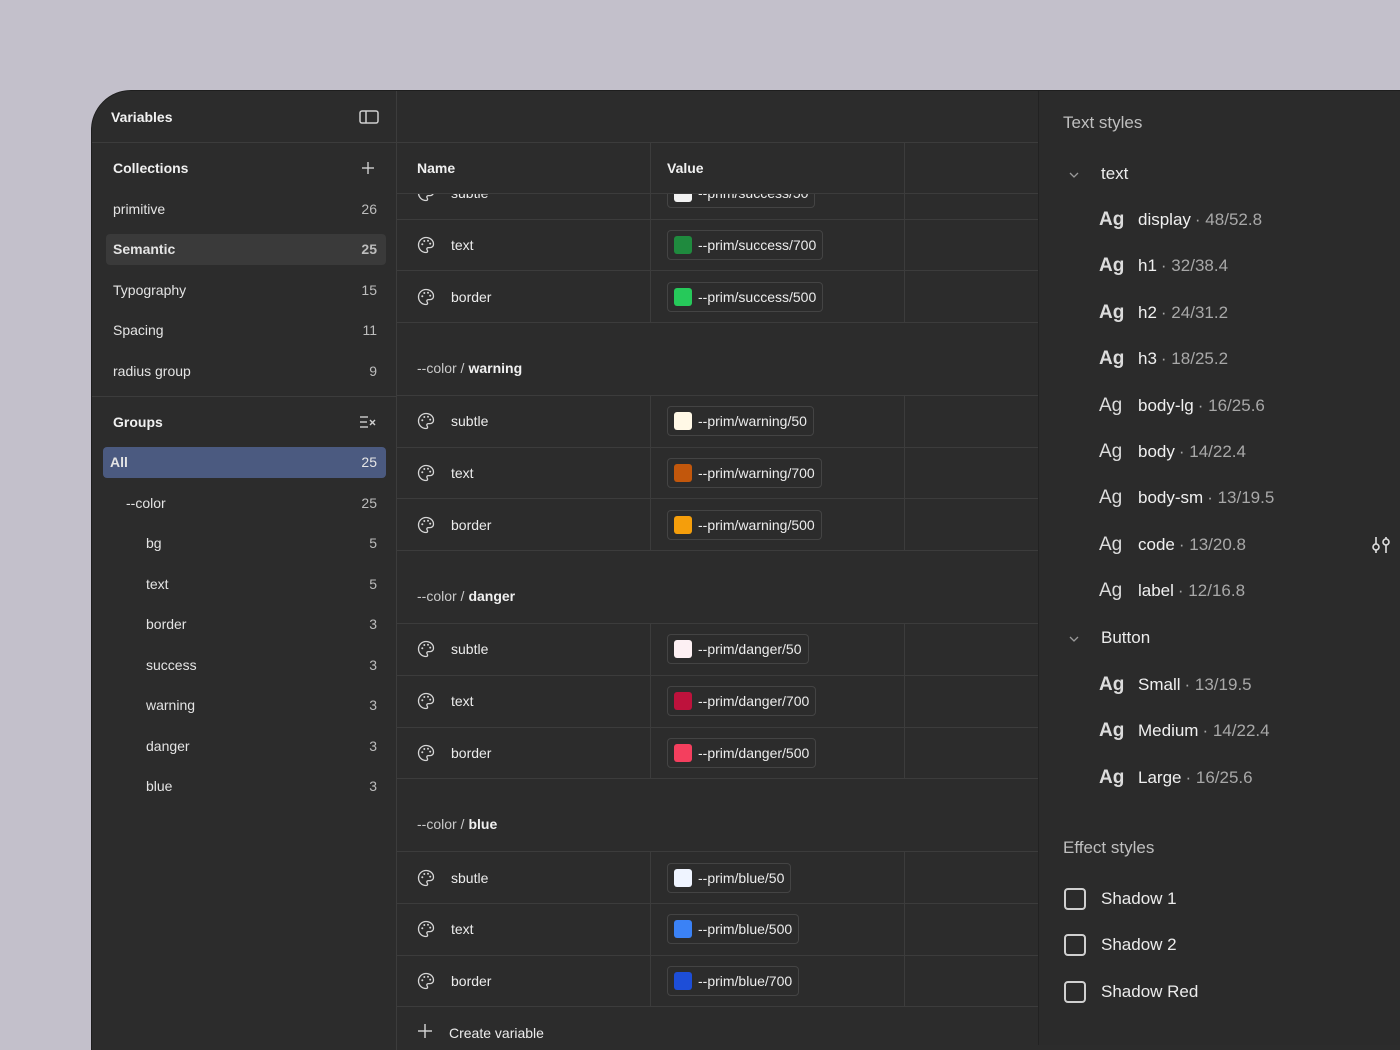 Image resolution: width=1400 pixels, height=1050 pixels. I want to click on effect-style-item: Shadow Red, so click(1131, 991).